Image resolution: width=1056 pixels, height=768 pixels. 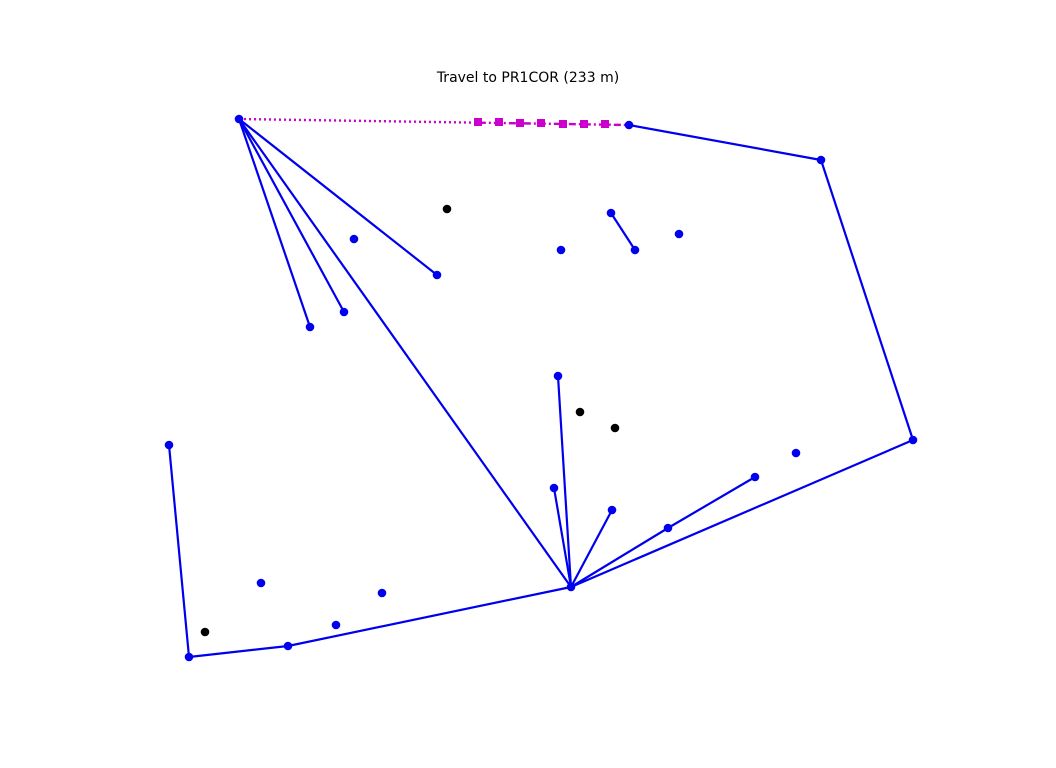 I want to click on diagram-title: Travel to PR1COR (233 m), so click(x=528, y=78).